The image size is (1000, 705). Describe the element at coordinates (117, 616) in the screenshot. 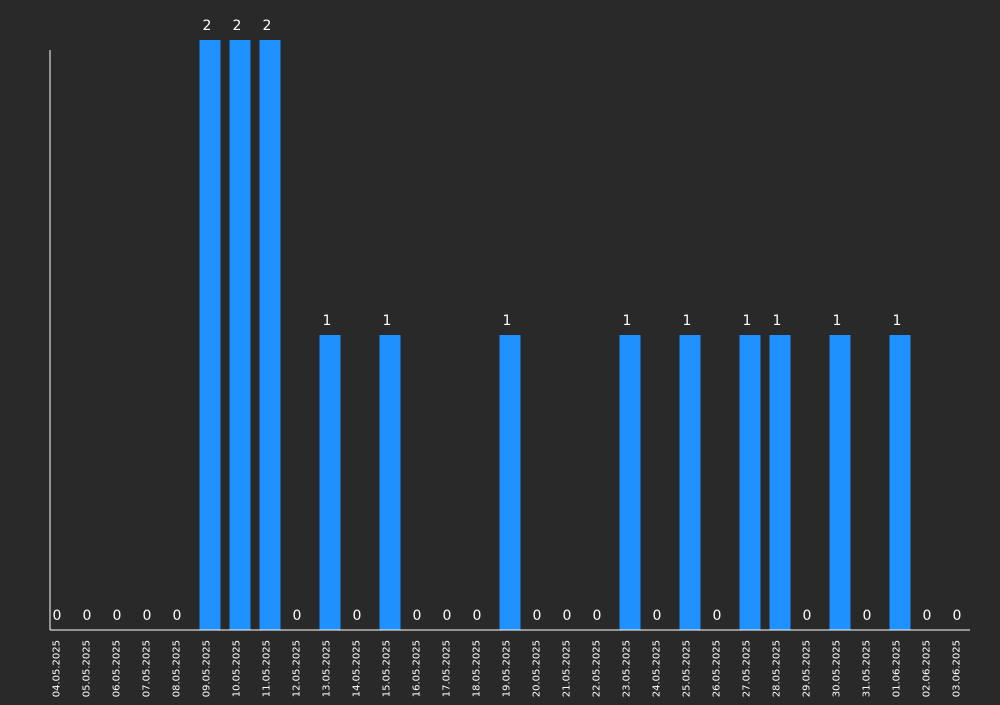

I see `value-label-06.05.2025: 0` at that location.